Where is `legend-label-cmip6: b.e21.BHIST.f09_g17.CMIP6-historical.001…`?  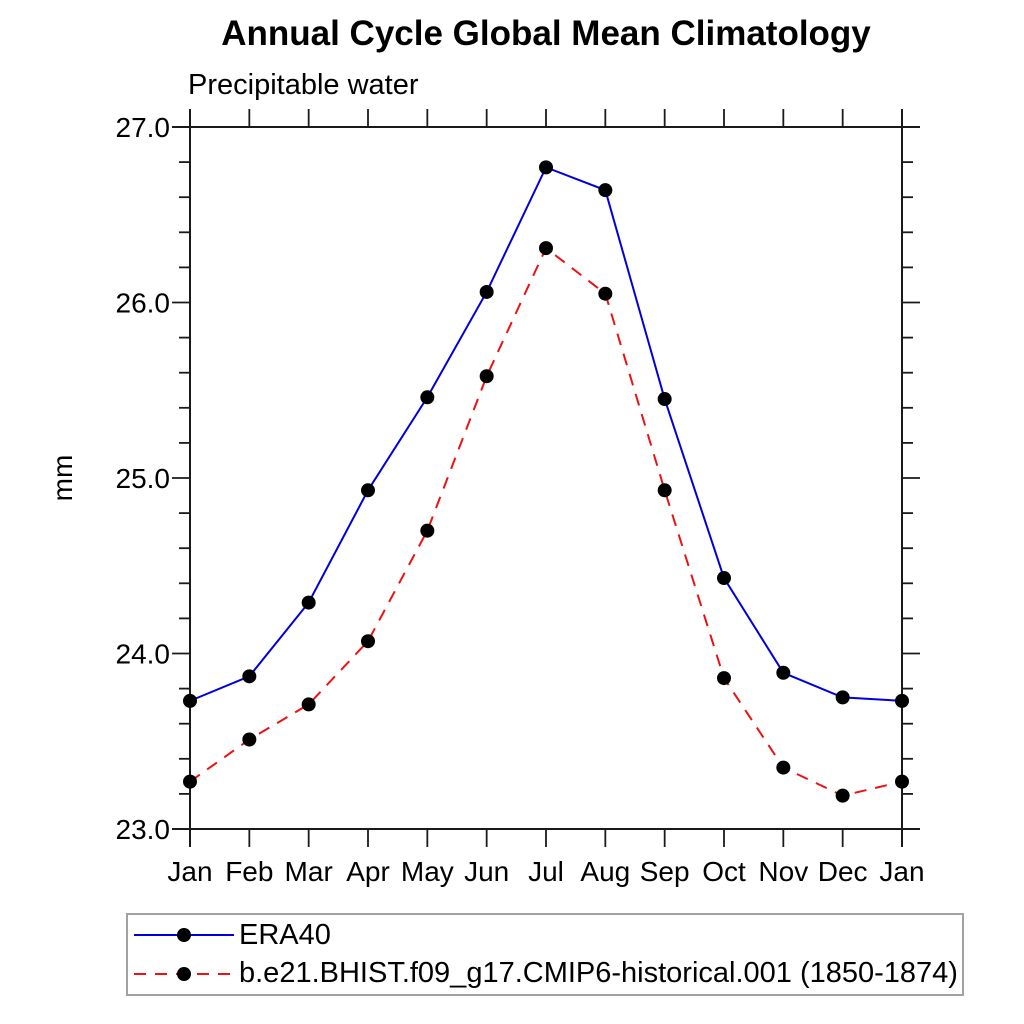
legend-label-cmip6: b.e21.BHIST.f09_g17.CMIP6-historical.001… is located at coordinates (598, 973).